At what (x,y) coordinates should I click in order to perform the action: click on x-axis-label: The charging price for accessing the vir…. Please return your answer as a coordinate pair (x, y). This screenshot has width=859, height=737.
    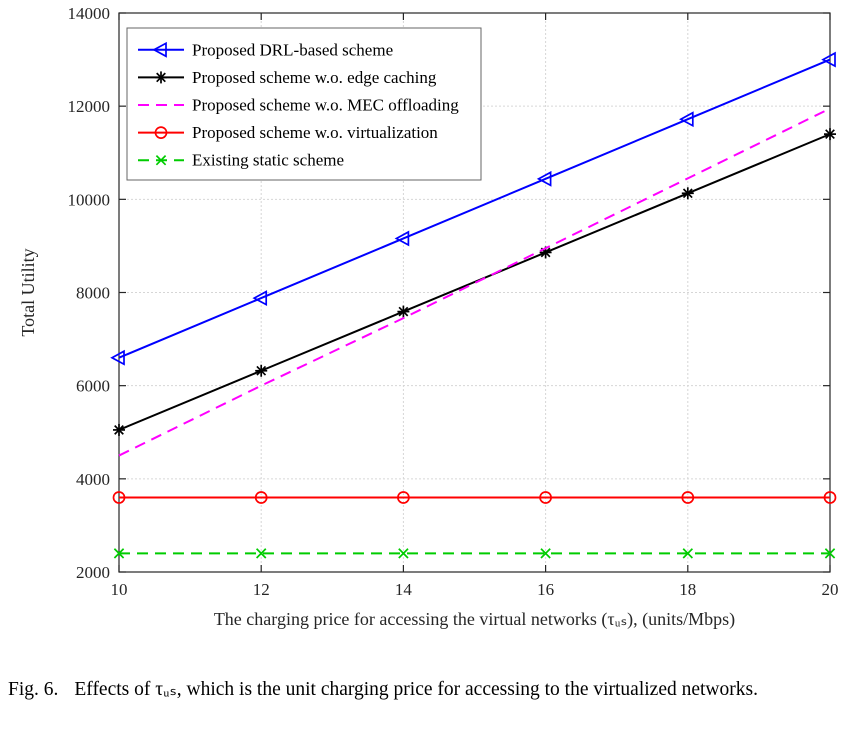
    Looking at the image, I should click on (474, 619).